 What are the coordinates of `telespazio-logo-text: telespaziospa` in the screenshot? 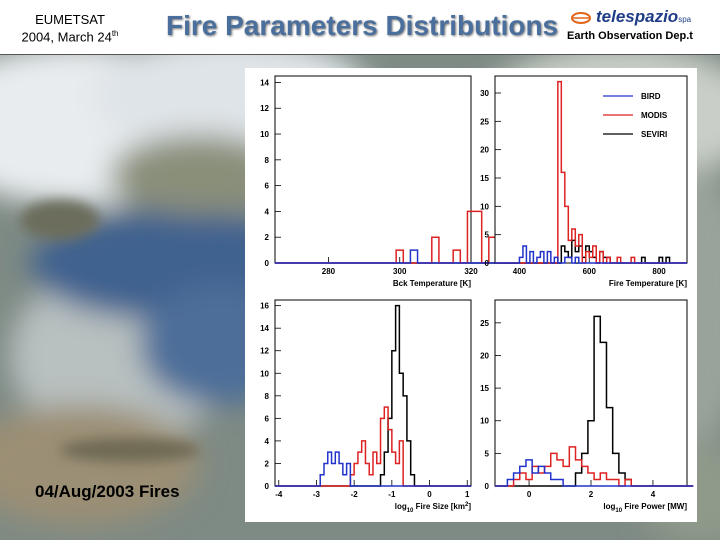 It's located at (643, 17).